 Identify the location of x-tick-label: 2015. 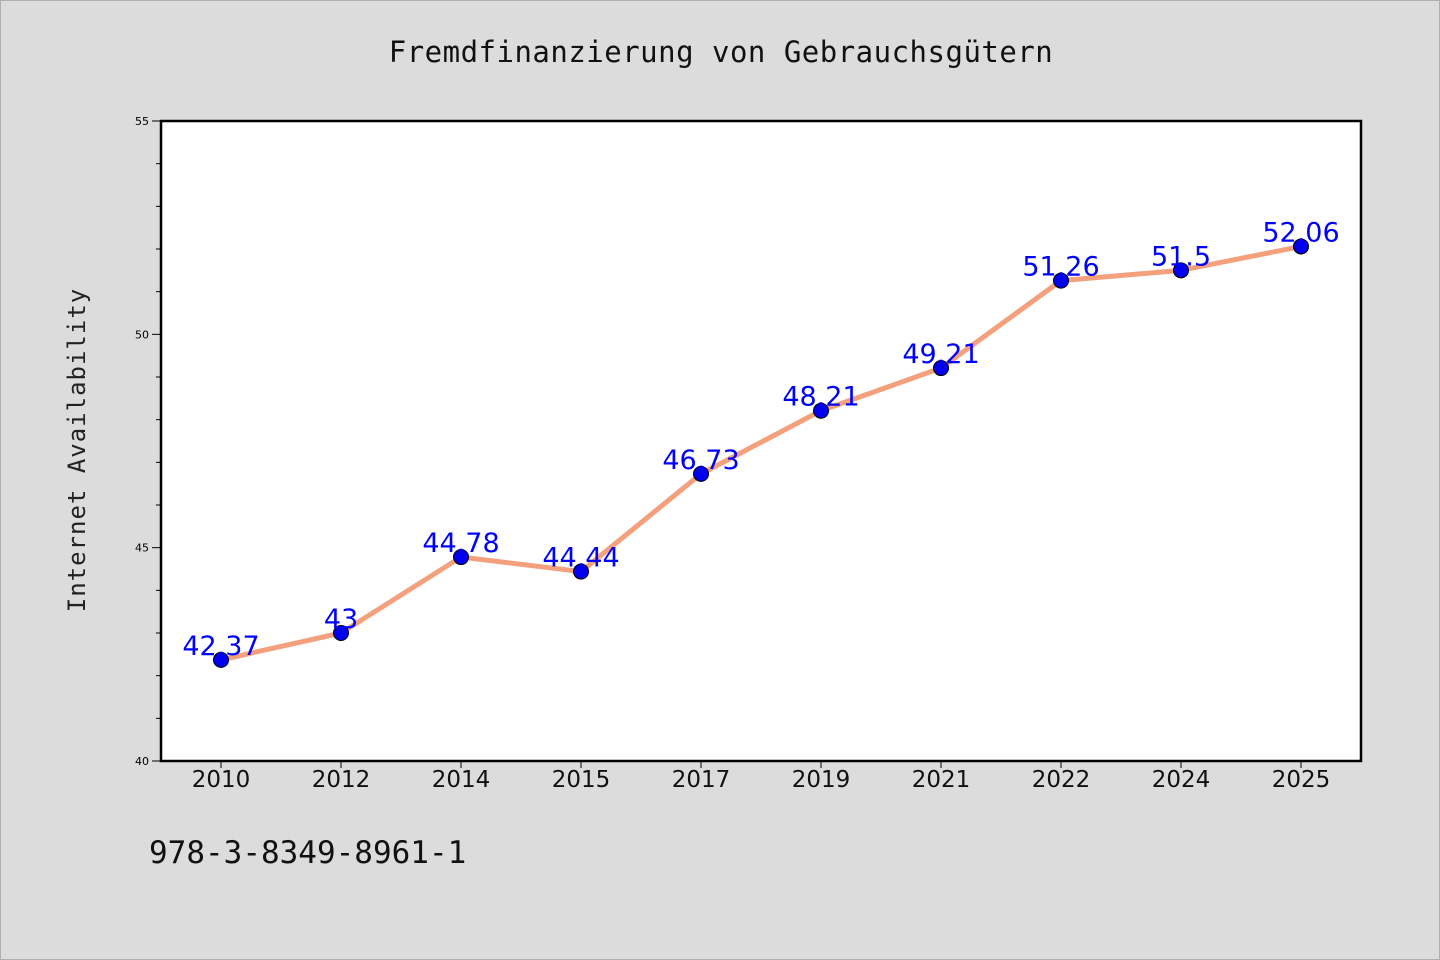
(581, 780).